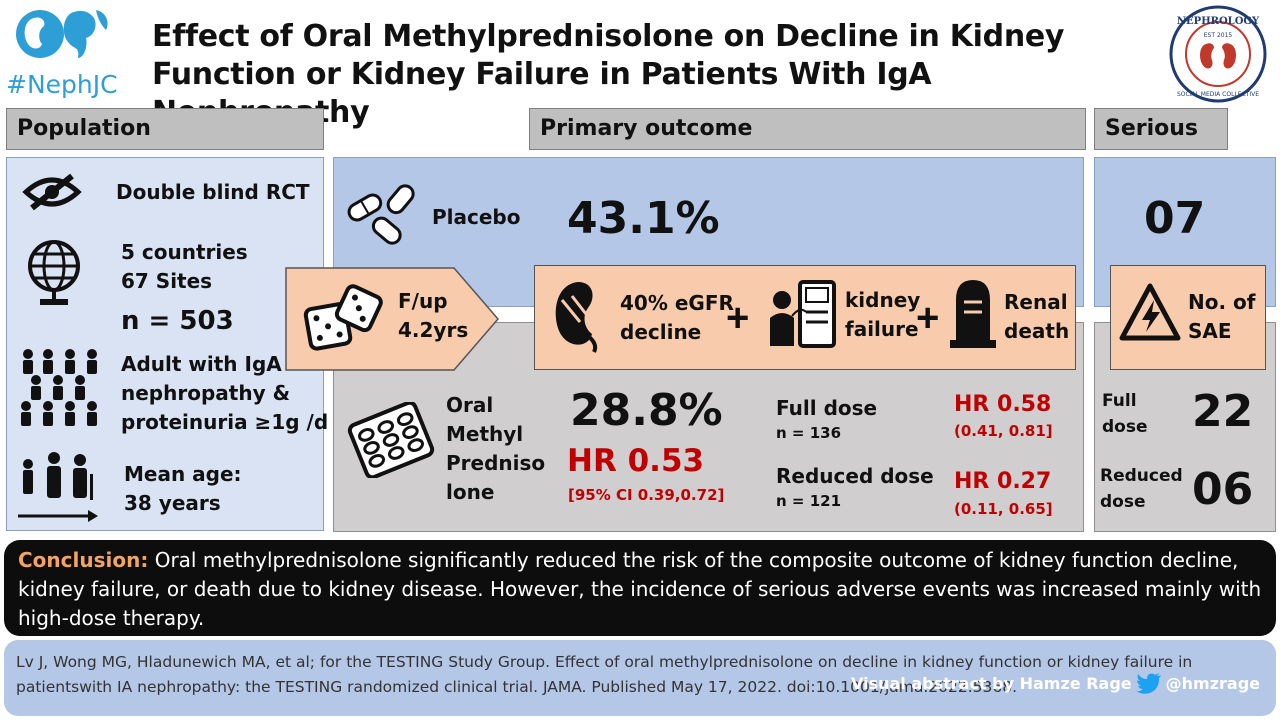  Describe the element at coordinates (807, 129) in the screenshot. I see `primary-outcome-header: Primary outcome` at that location.